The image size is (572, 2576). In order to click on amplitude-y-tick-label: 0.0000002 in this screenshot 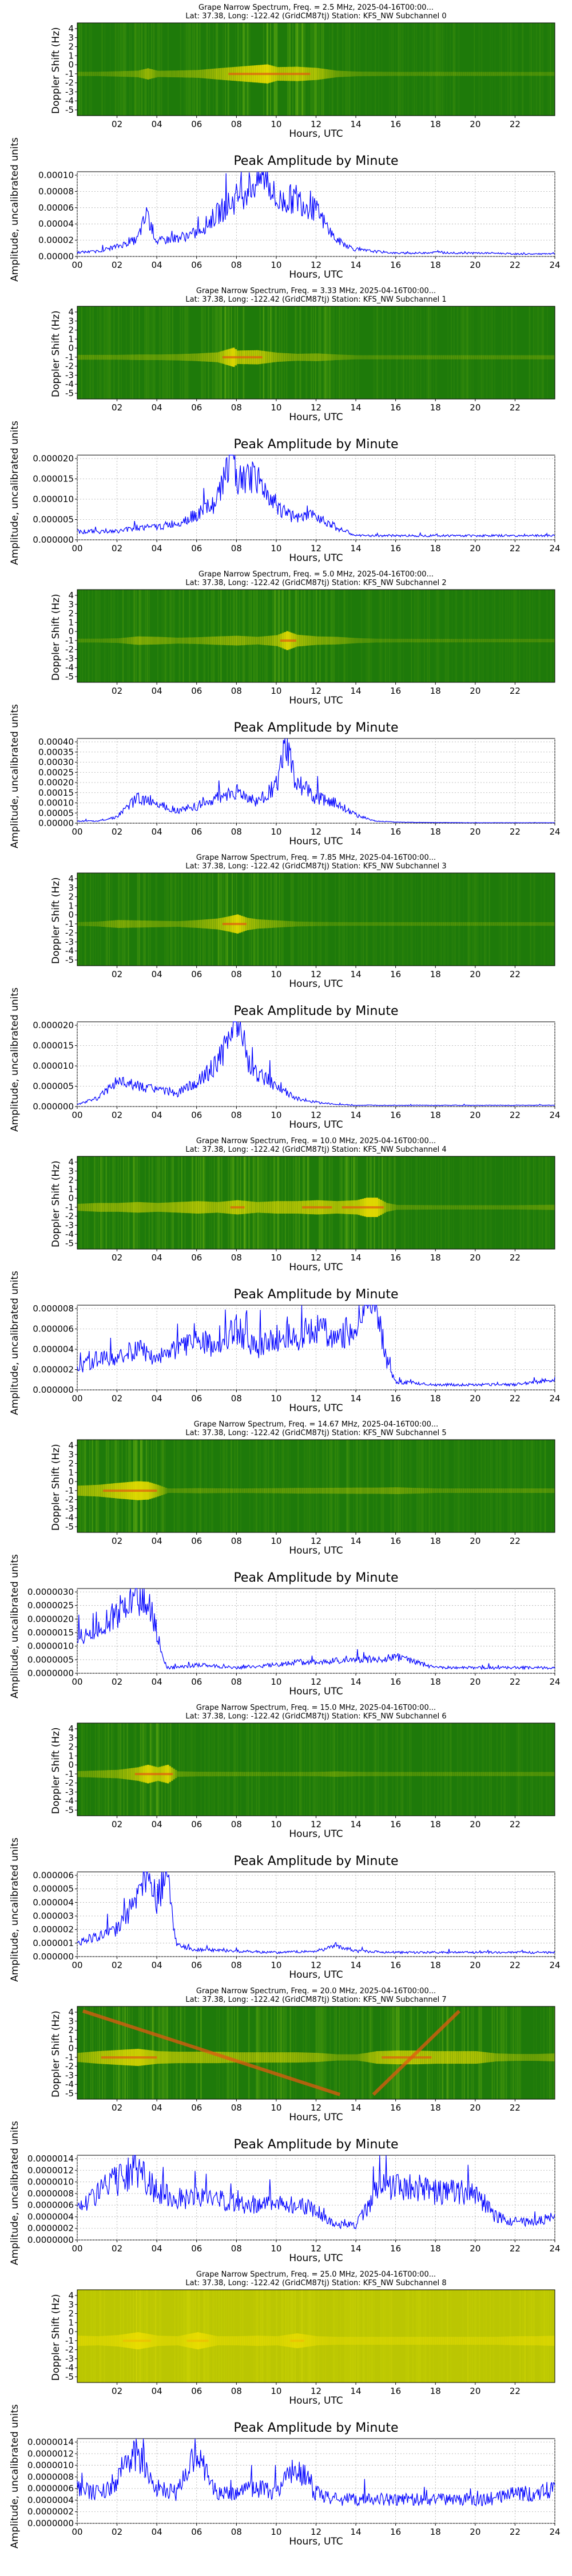, I will do `click(50, 2512)`.